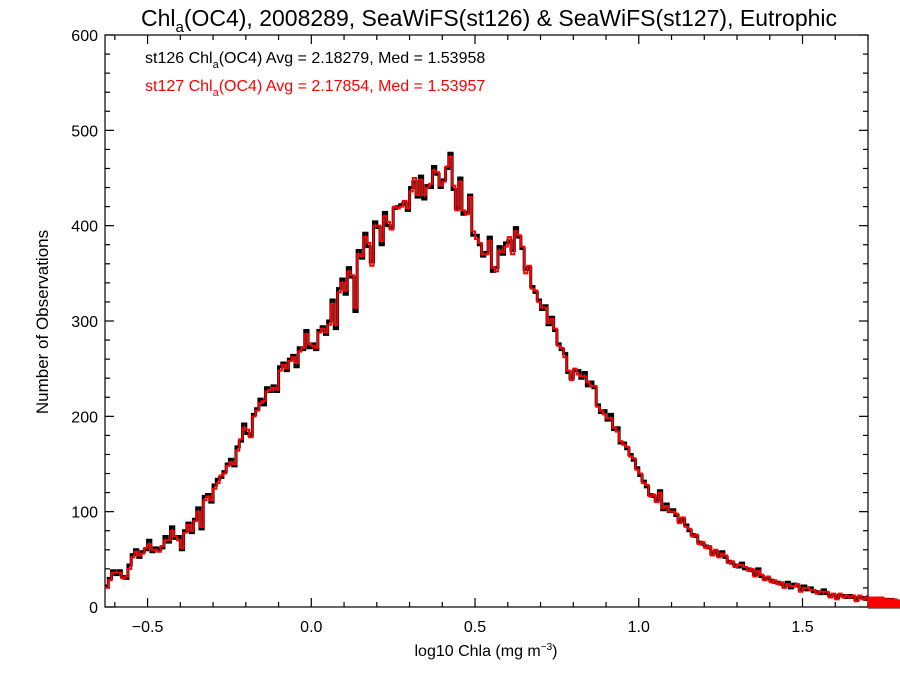 This screenshot has width=900, height=675. Describe the element at coordinates (42, 322) in the screenshot. I see `y-axis-label: Number of Observations` at that location.